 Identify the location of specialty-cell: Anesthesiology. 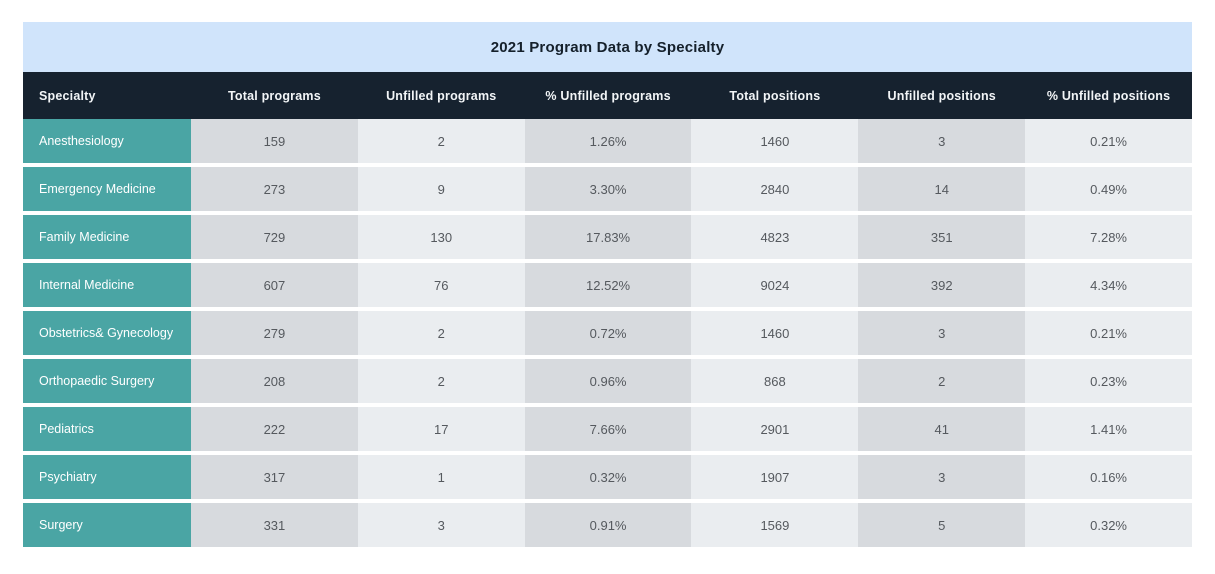
(107, 141).